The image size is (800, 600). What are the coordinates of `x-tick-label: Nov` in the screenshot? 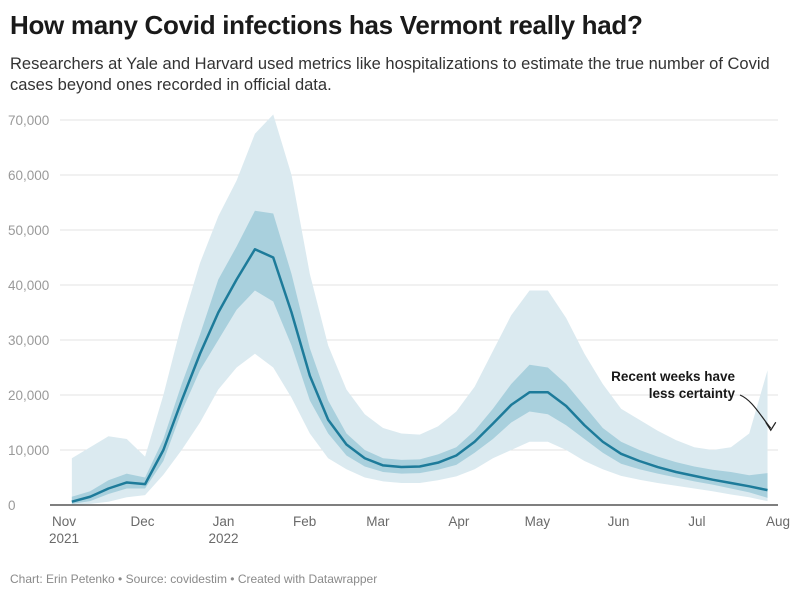 It's located at (64, 521).